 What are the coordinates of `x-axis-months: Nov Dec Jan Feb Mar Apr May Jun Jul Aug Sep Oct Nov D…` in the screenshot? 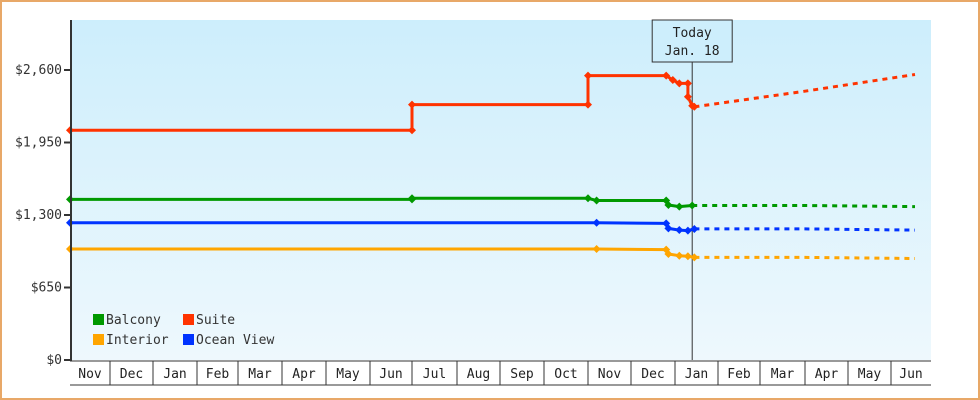 It's located at (500, 373).